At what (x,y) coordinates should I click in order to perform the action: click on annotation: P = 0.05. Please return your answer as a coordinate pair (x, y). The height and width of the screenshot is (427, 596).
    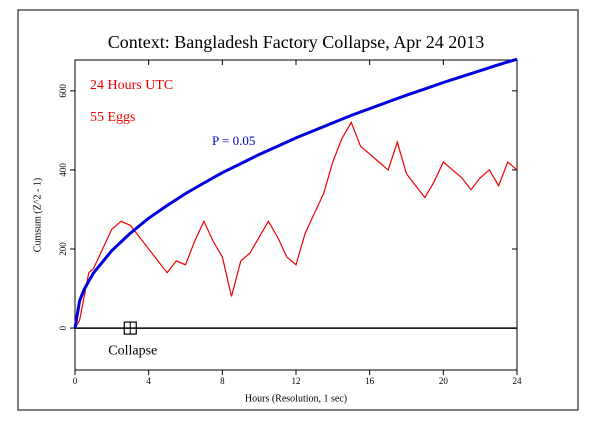
    Looking at the image, I should click on (233, 140).